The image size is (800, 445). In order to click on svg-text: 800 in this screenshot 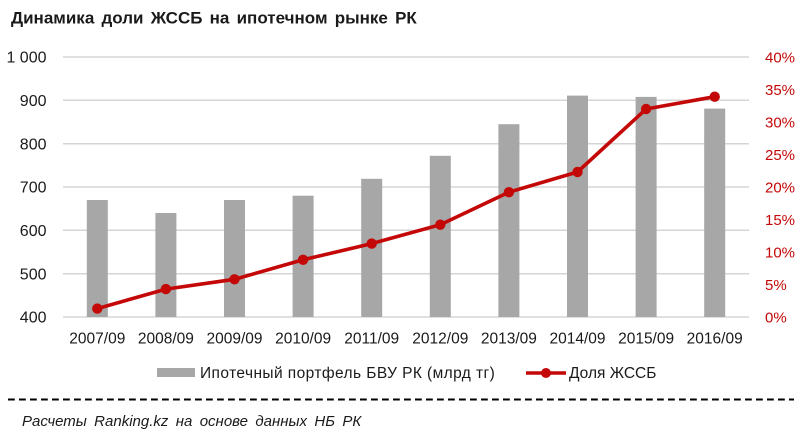, I will do `click(33, 144)`.